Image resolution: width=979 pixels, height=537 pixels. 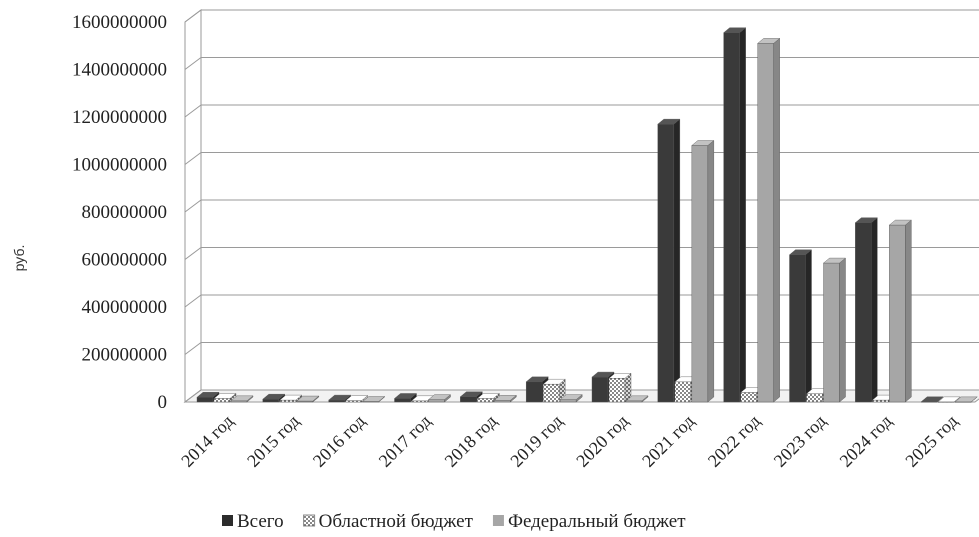 I want to click on legend-item: Областной бюджет, so click(x=388, y=521).